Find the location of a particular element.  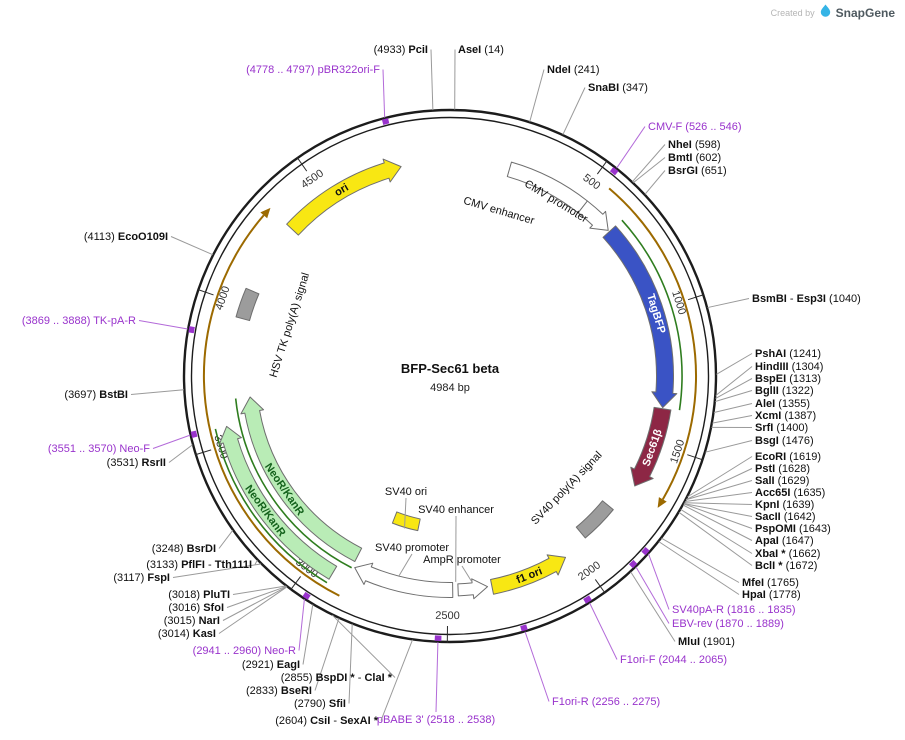

primer-label-4778-4797-pbr322ori-f: (4778 .. 4797) pBR322ori-F is located at coordinates (313, 70).